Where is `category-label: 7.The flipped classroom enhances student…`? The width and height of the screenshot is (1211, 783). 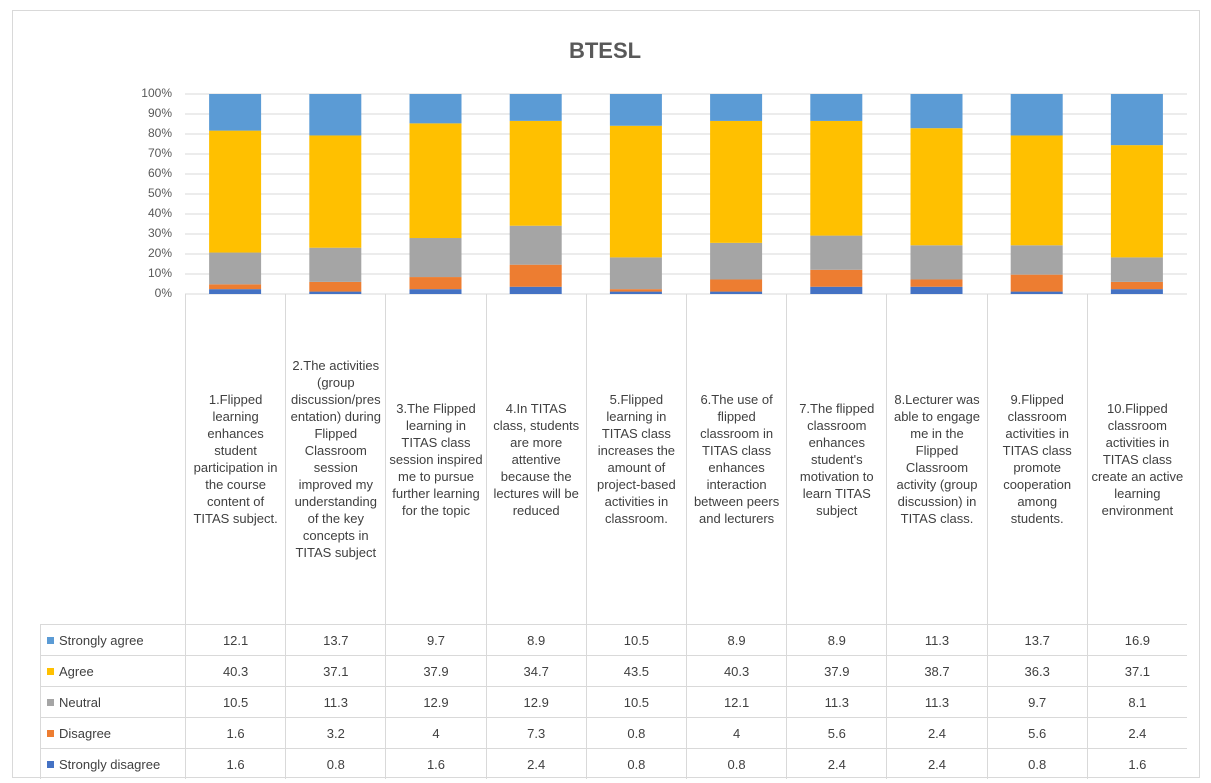 category-label: 7.The flipped classroom enhances student… is located at coordinates (836, 459).